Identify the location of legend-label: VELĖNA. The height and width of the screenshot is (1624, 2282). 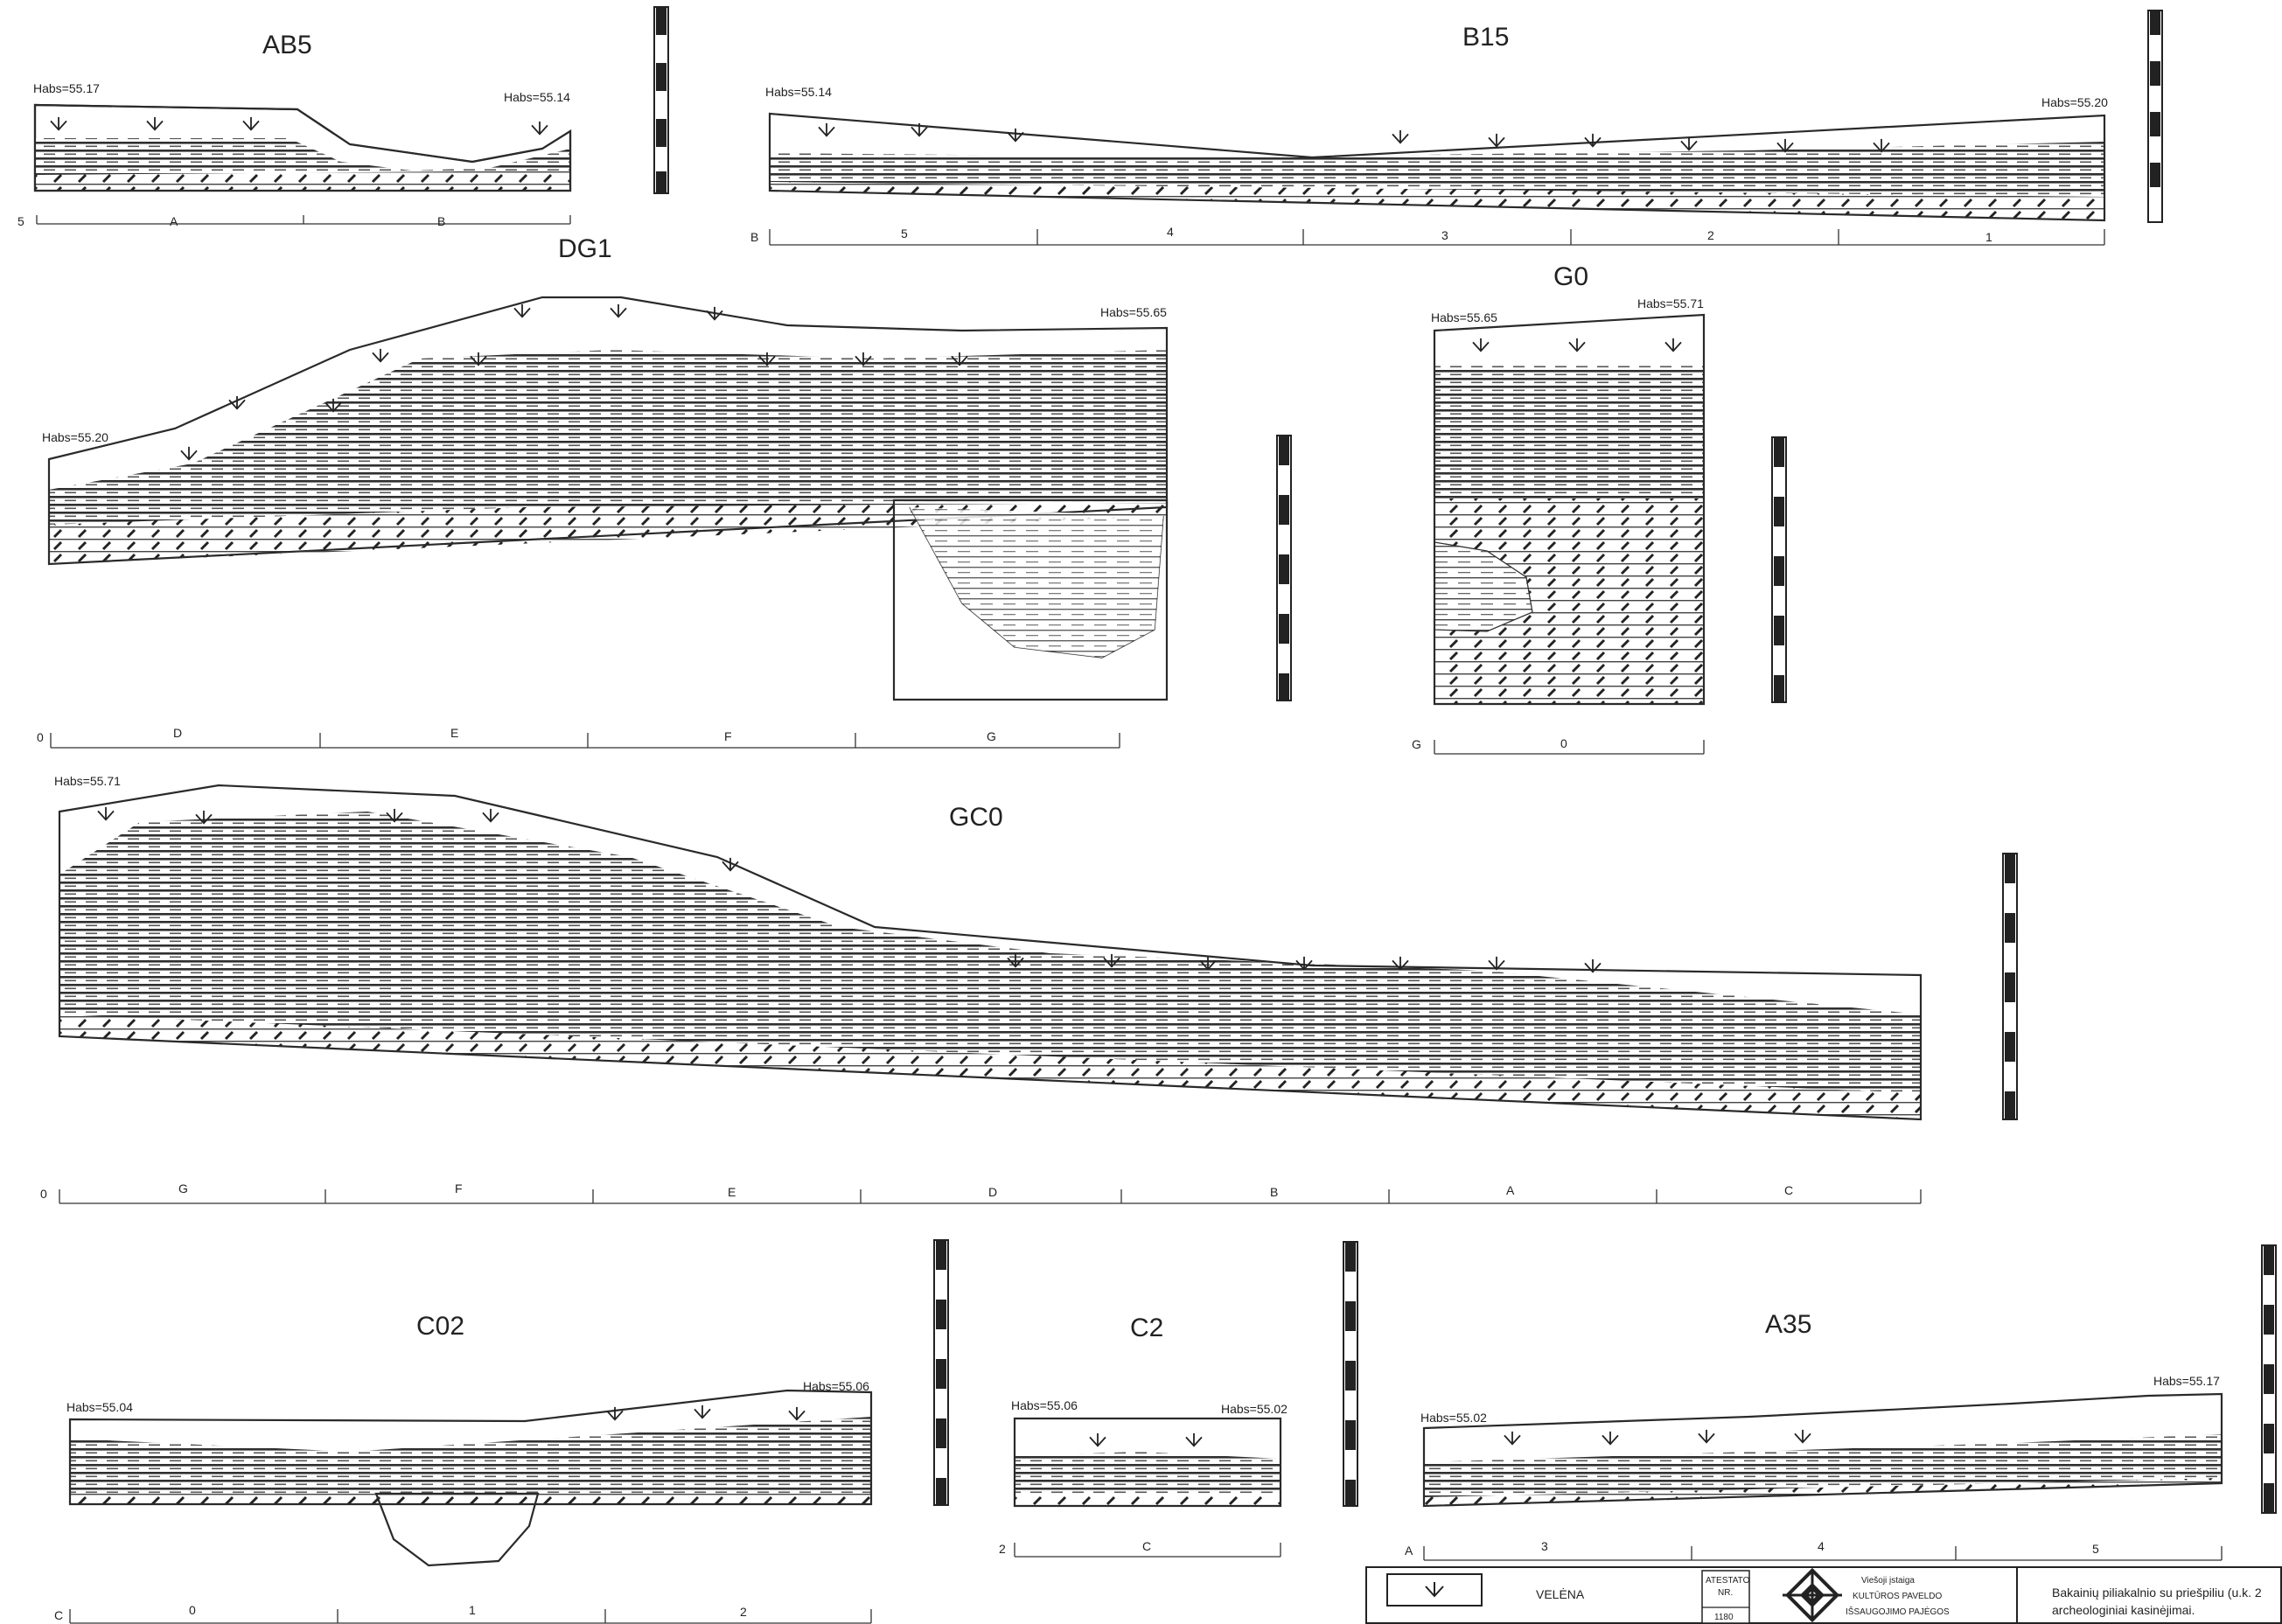
(1560, 1593).